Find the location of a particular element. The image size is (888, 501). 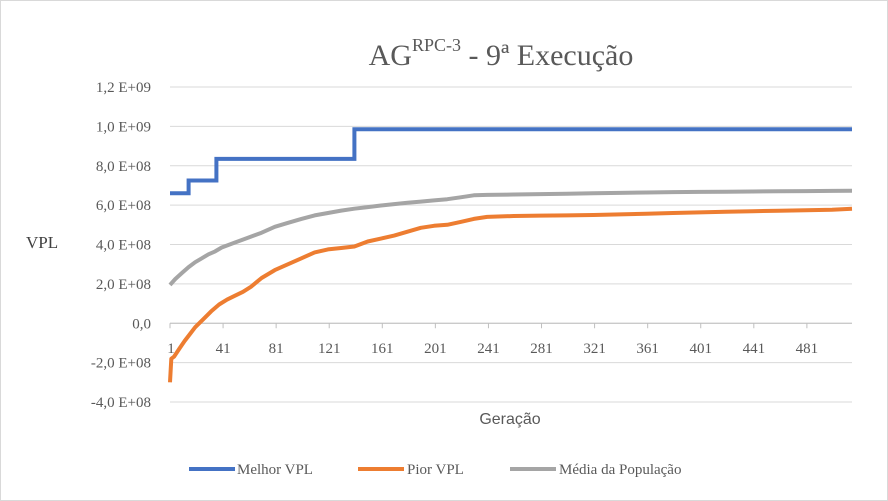

legend-label-0: Melhor VPL is located at coordinates (275, 470).